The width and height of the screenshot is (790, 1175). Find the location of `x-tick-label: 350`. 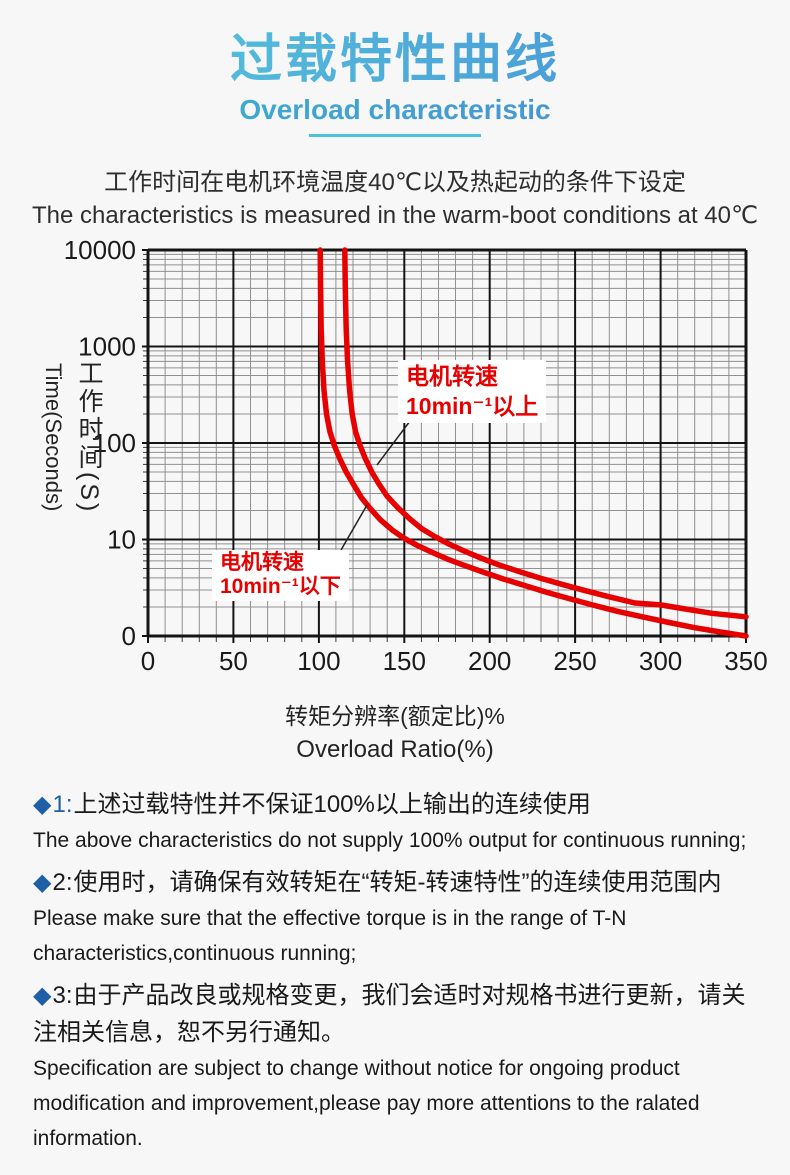

x-tick-label: 350 is located at coordinates (745, 661).